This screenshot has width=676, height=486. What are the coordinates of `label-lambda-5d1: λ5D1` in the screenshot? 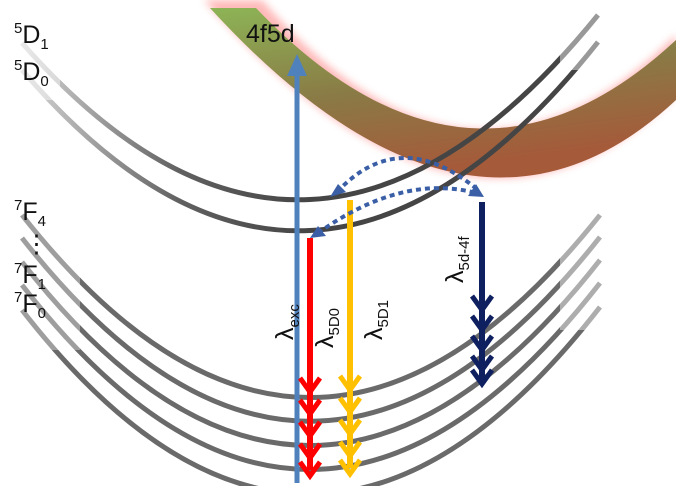 It's located at (376, 320).